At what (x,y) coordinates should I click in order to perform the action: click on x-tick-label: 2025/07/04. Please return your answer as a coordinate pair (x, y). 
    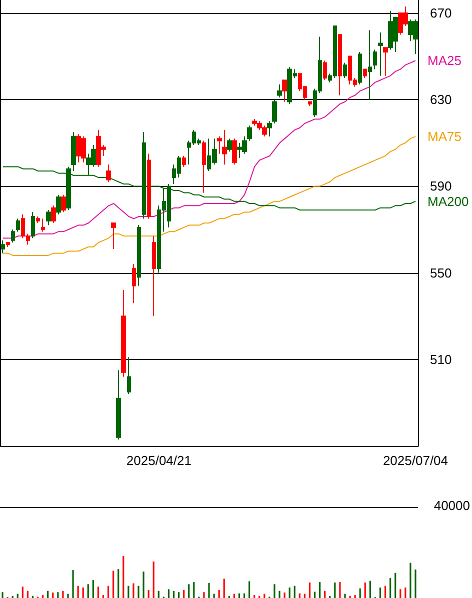
    Looking at the image, I should click on (415, 460).